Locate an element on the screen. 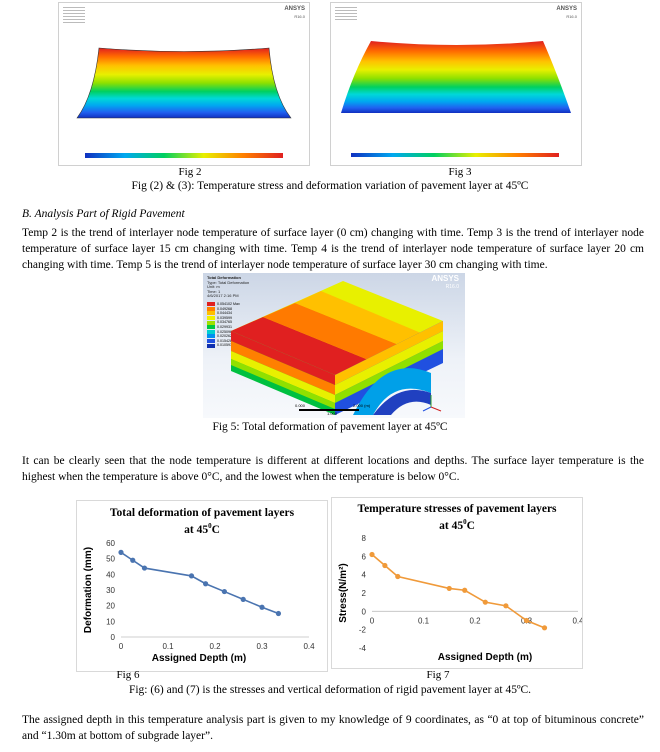 This screenshot has height=752, width=660. fig6-y-tick-label: 60 is located at coordinates (110, 543).